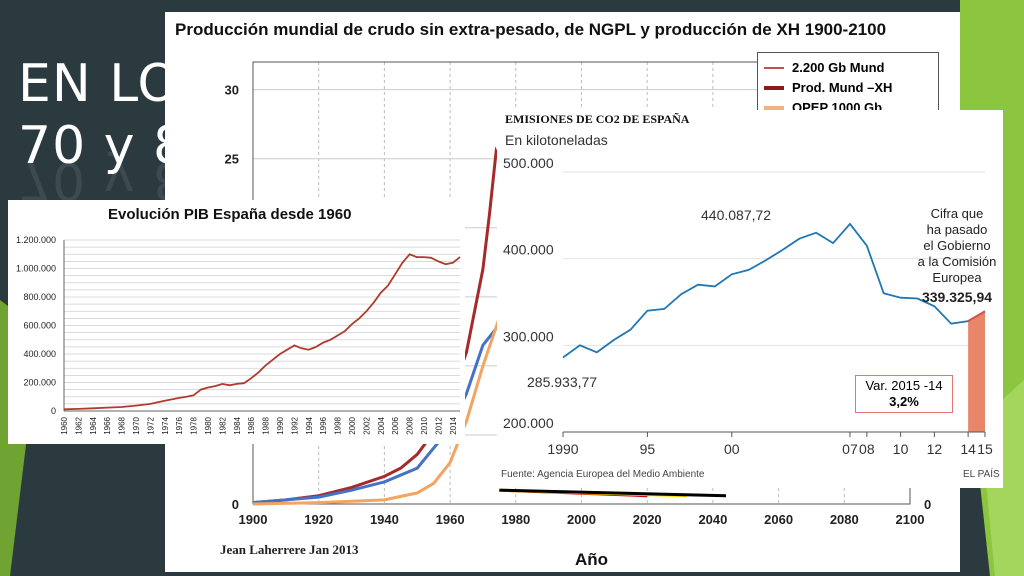 The width and height of the screenshot is (1024, 576). I want to click on pib-x-tick-label: 1972, so click(150, 425).